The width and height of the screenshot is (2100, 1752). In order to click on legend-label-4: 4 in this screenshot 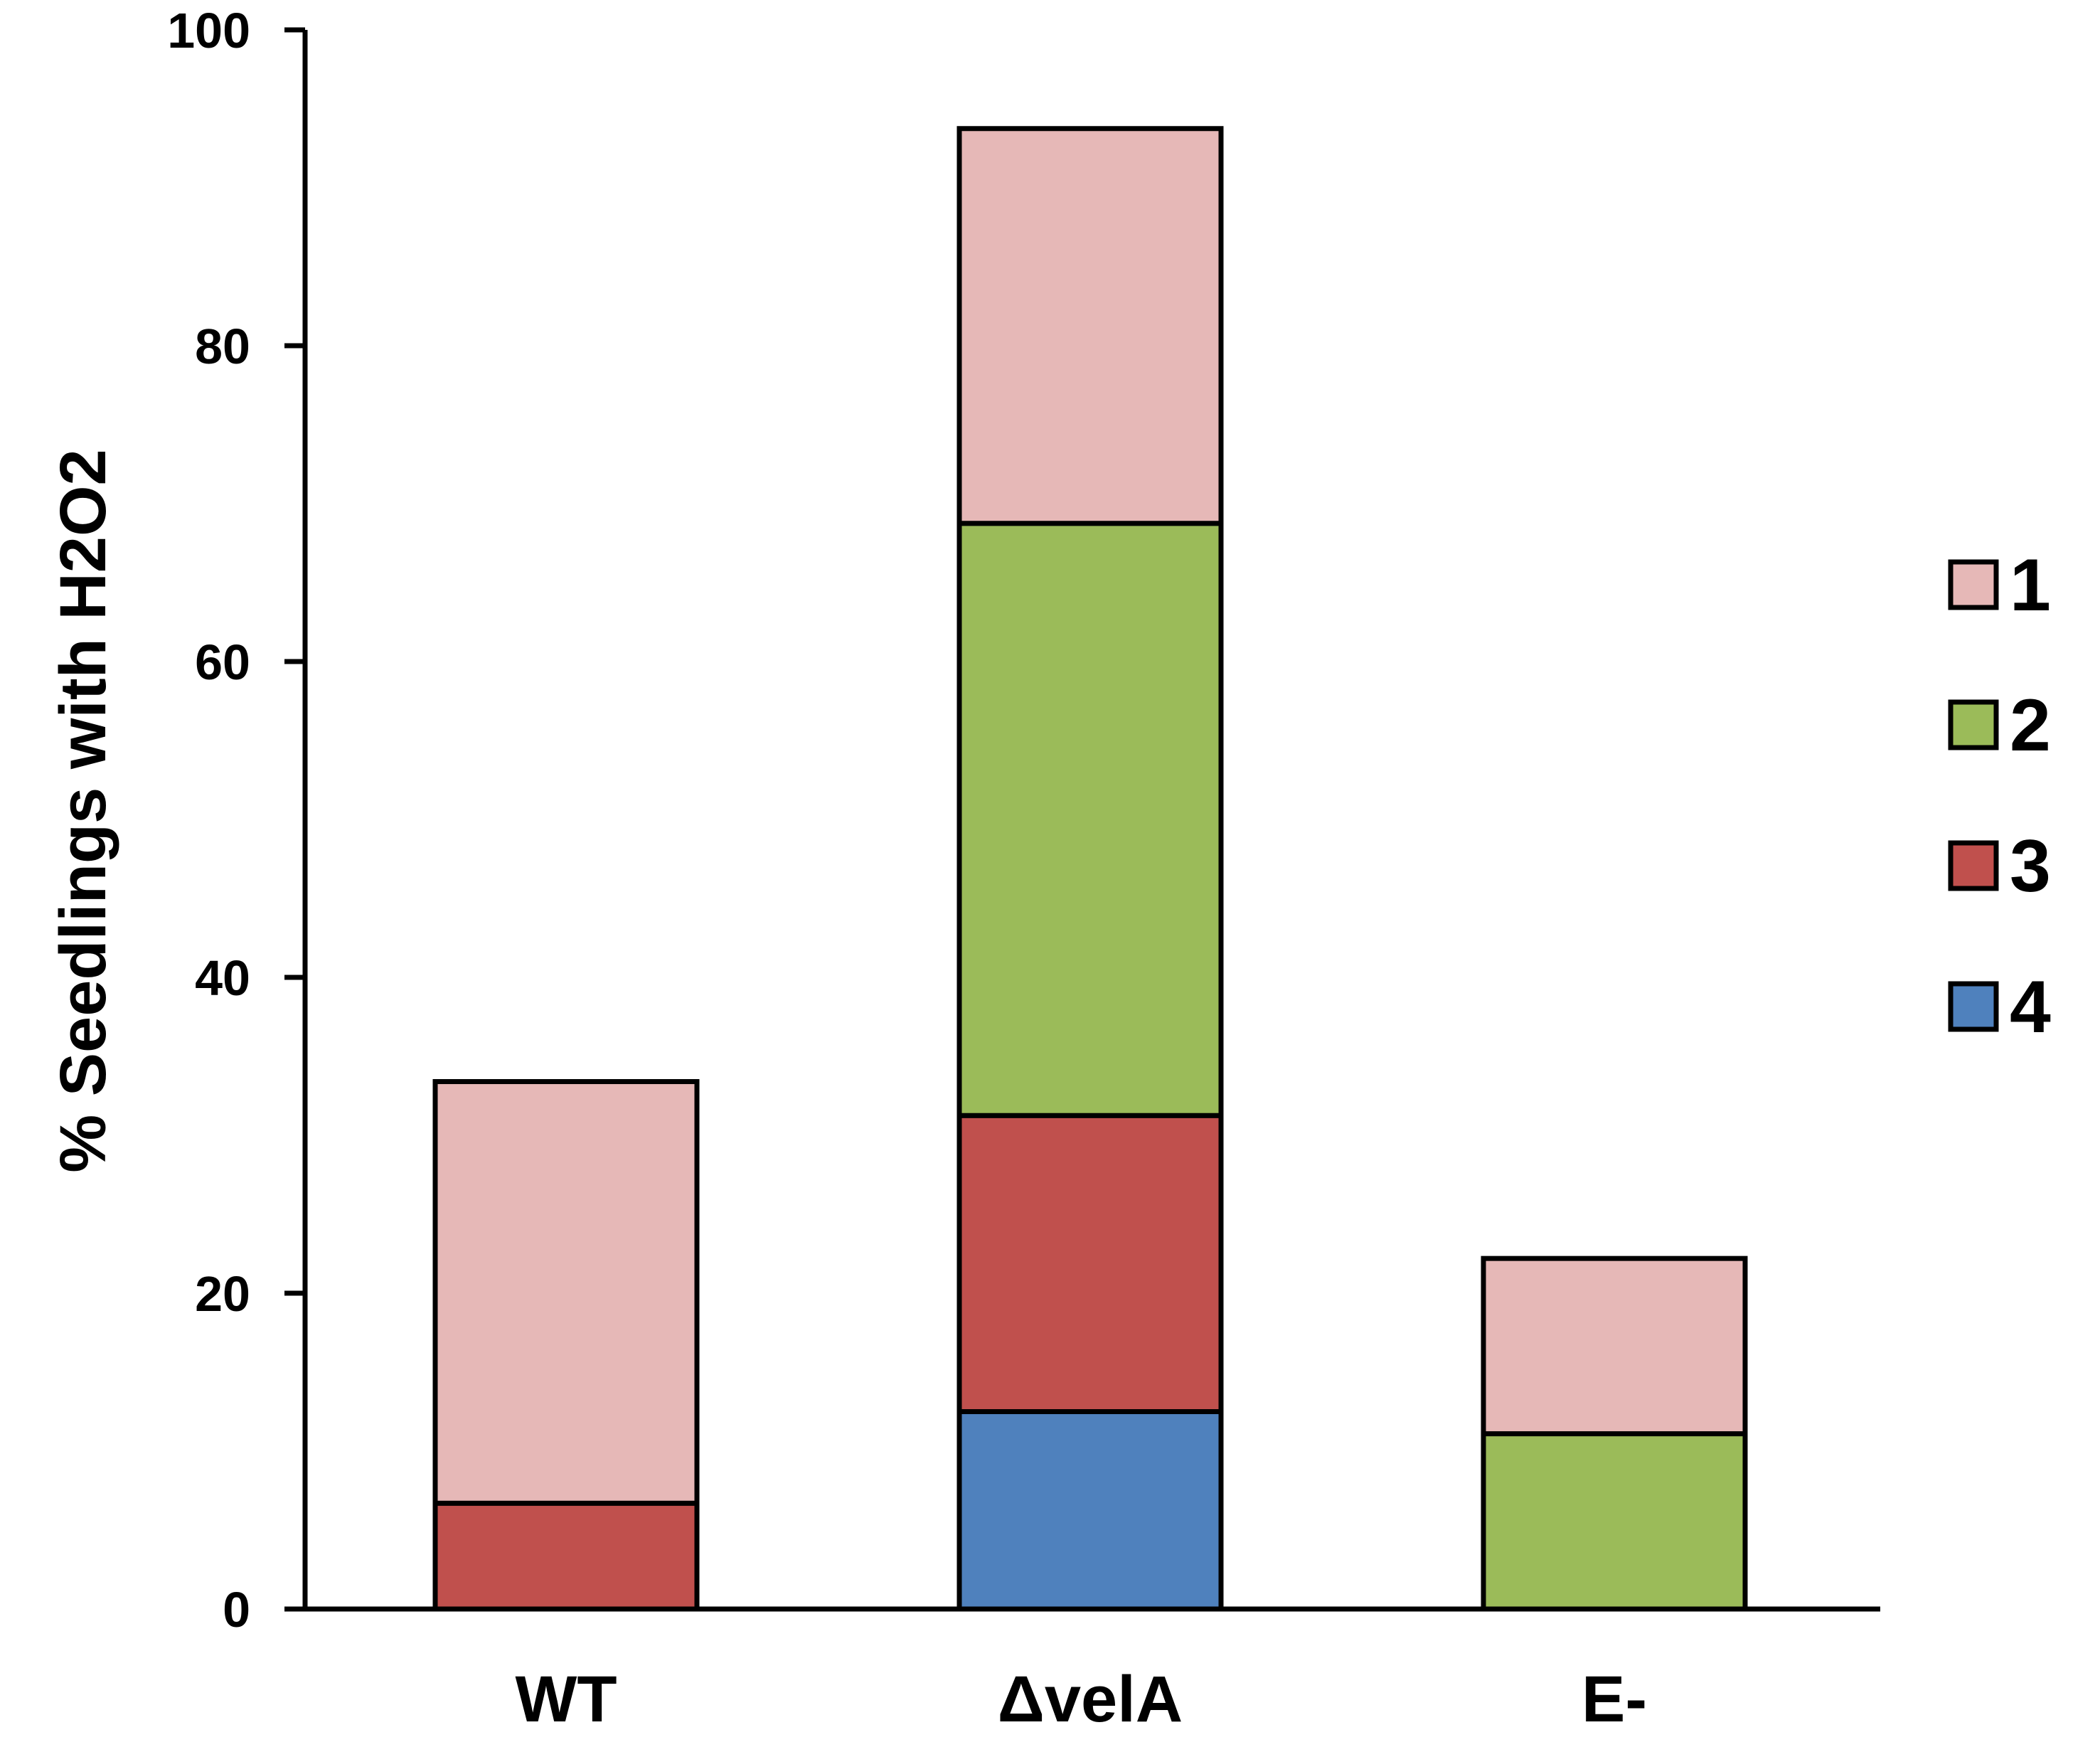, I will do `click(2031, 1007)`.